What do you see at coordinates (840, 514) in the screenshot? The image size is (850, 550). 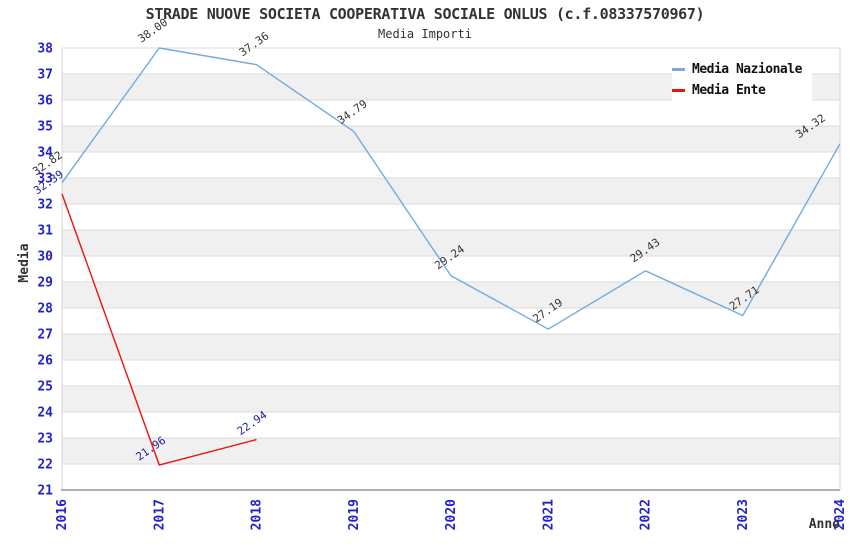 I see `x-tick-label: 2024` at bounding box center [840, 514].